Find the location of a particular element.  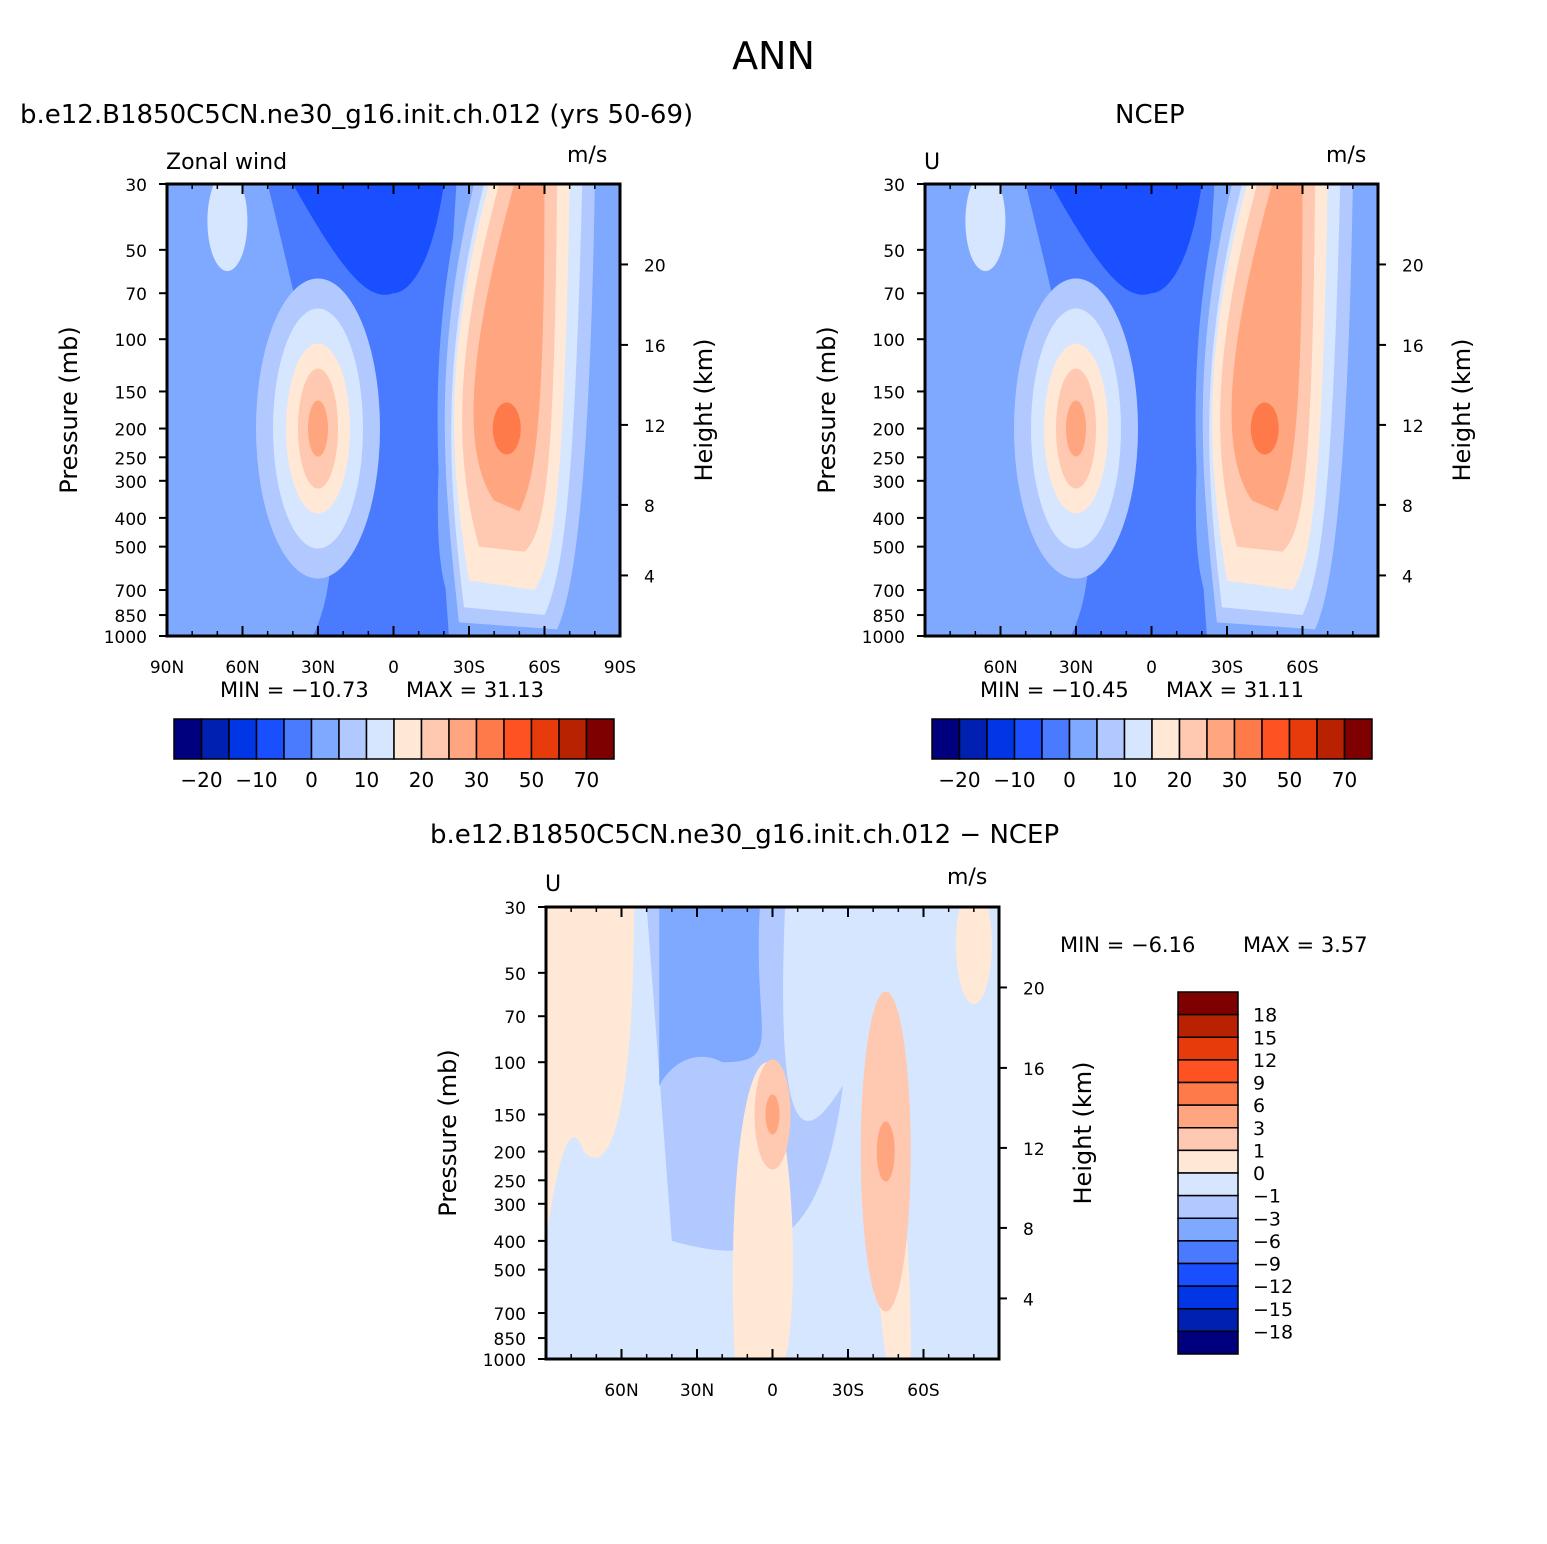

pressure-tick-label: 400 is located at coordinates (510, 1243).